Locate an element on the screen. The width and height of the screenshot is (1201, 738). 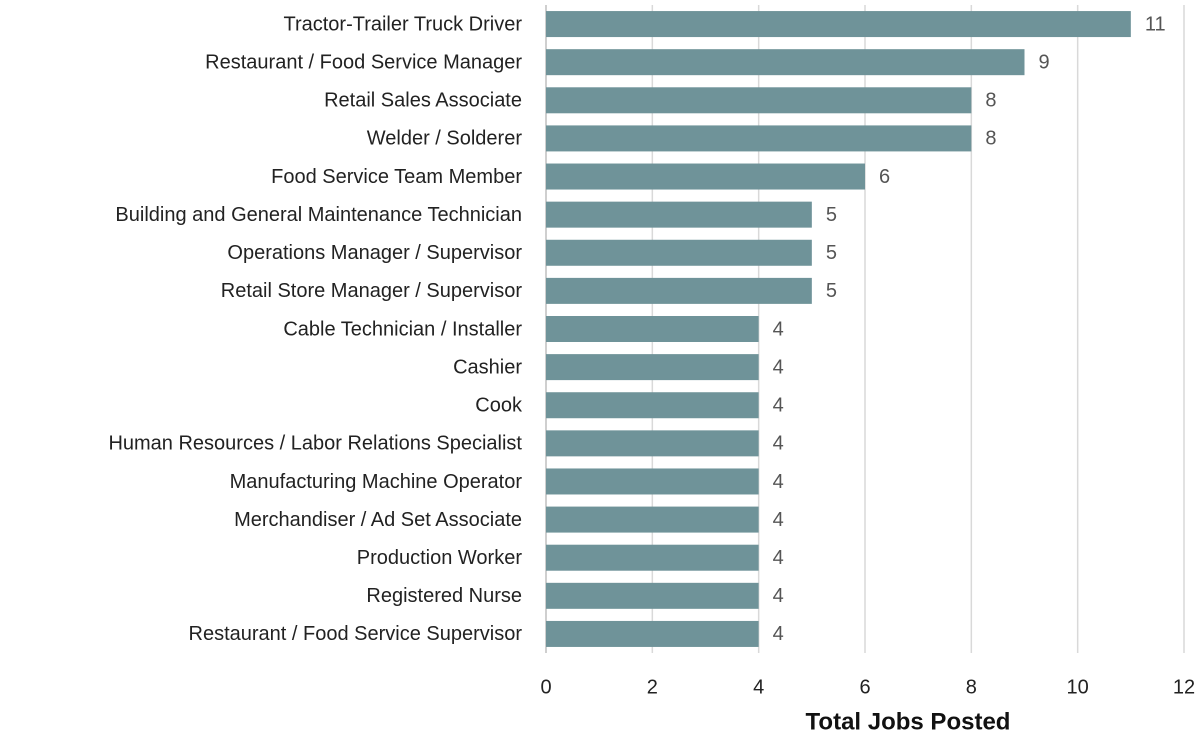
y-tick-label: Cashier is located at coordinates (487, 367).